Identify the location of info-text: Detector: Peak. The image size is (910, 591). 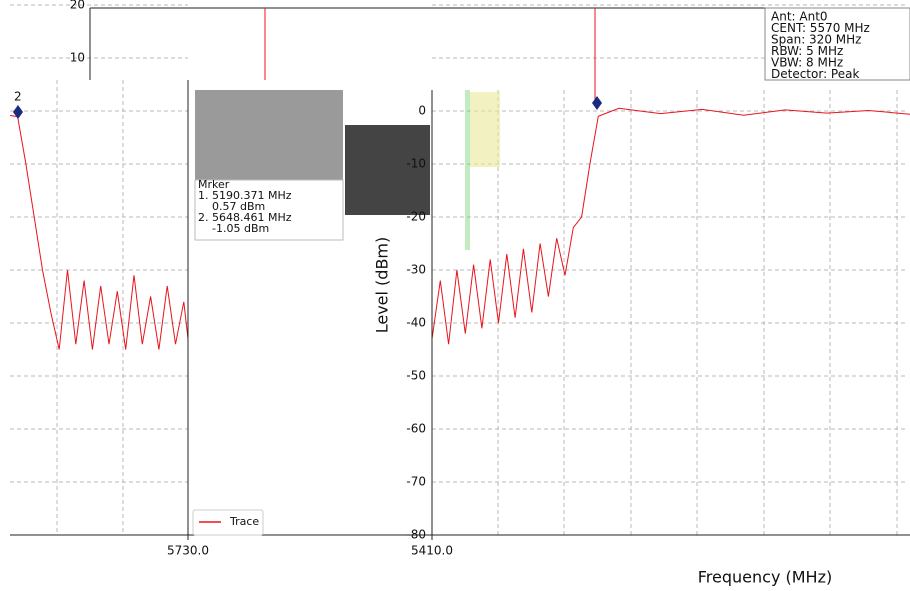
(815, 74).